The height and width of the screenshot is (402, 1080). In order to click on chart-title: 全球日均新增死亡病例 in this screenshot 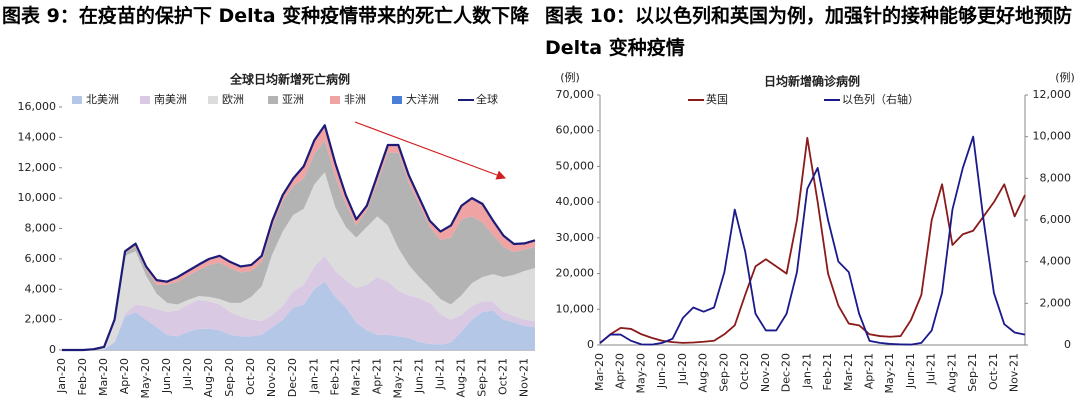, I will do `click(289, 79)`.